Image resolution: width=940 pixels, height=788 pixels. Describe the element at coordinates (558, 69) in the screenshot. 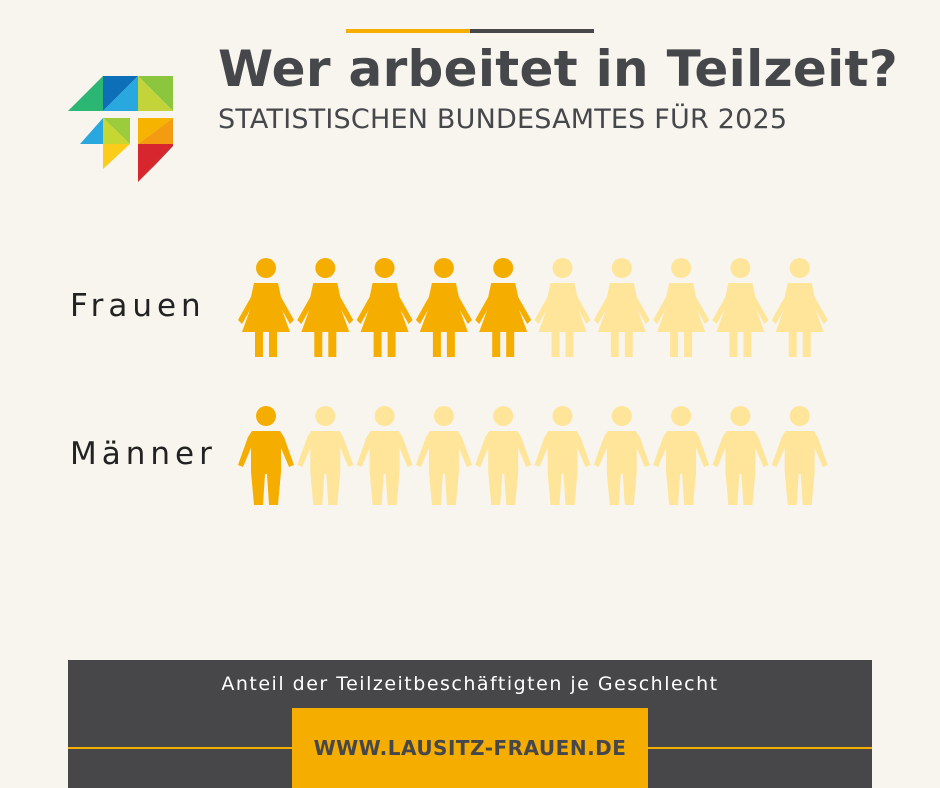

I see `page-title: Wer arbeitet in Teilzeit?` at that location.